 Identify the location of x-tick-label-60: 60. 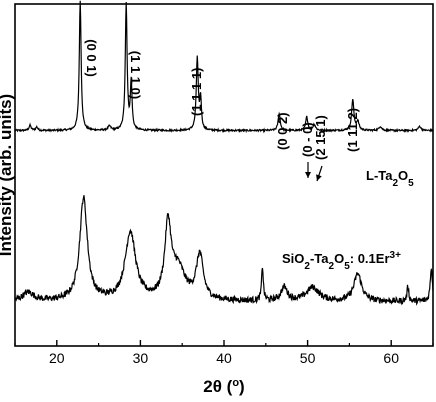
(391, 358).